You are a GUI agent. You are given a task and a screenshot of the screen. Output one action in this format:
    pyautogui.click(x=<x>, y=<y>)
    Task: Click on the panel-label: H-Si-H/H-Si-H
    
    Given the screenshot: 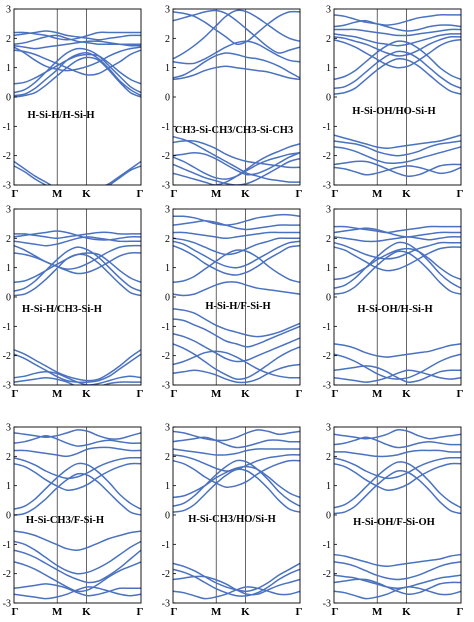 What is the action you would take?
    pyautogui.click(x=60, y=115)
    